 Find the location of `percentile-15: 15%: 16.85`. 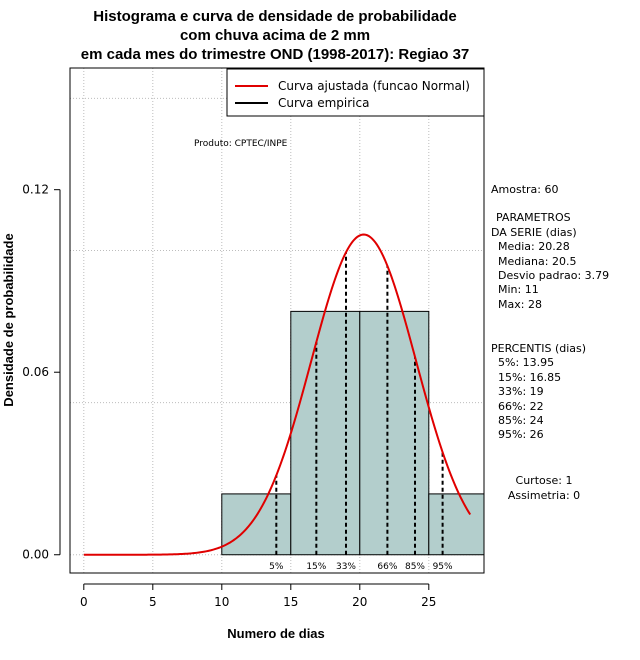

percentile-15: 15%: 16.85 is located at coordinates (529, 377).